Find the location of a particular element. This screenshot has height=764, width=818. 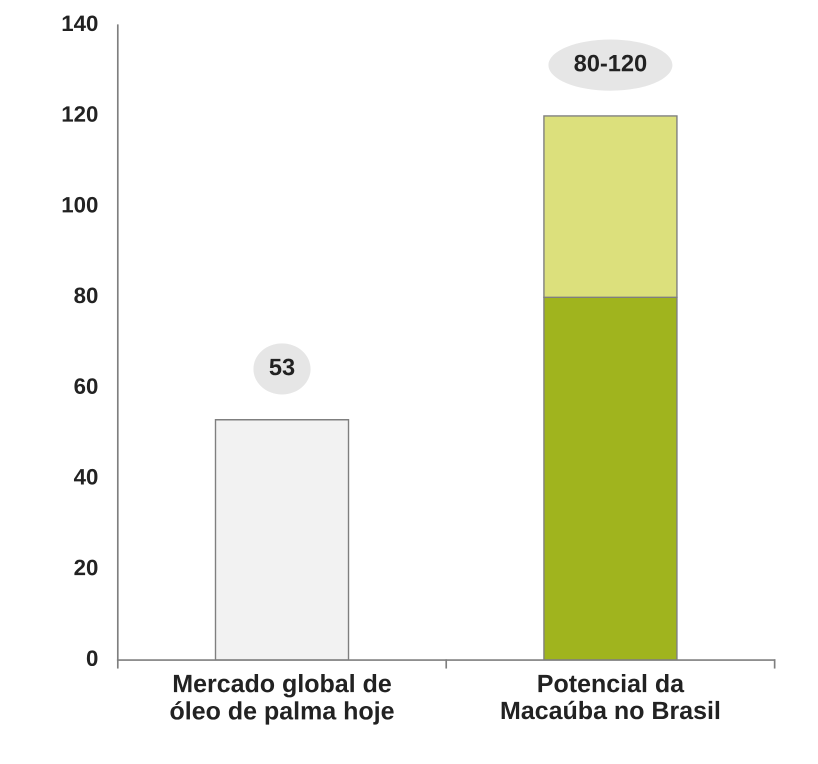

y-tick-label: 100 is located at coordinates (80, 204).